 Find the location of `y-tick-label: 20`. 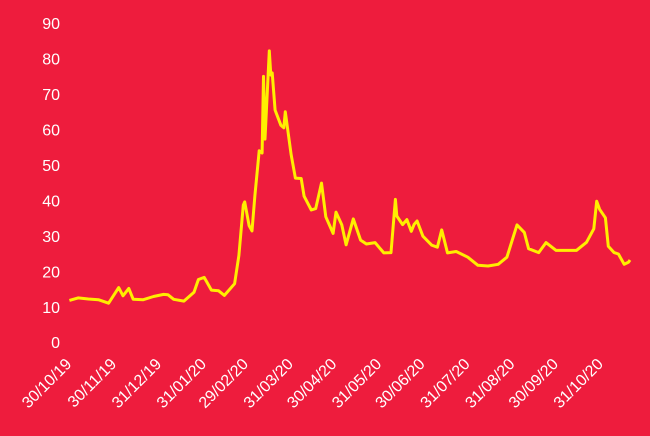

y-tick-label: 20 is located at coordinates (51, 272).